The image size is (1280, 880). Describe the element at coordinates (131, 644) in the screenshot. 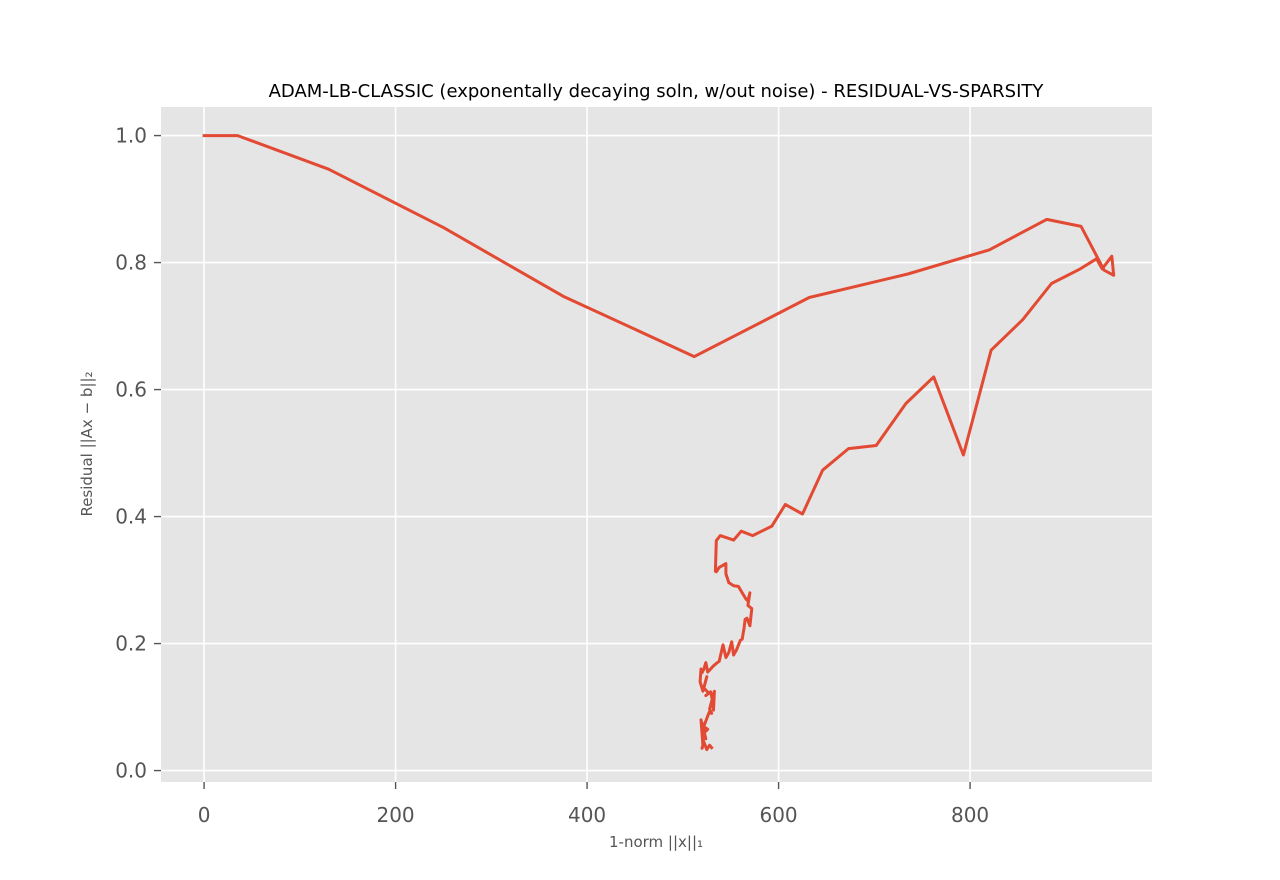

I see `y-tick-label: 0.2` at that location.